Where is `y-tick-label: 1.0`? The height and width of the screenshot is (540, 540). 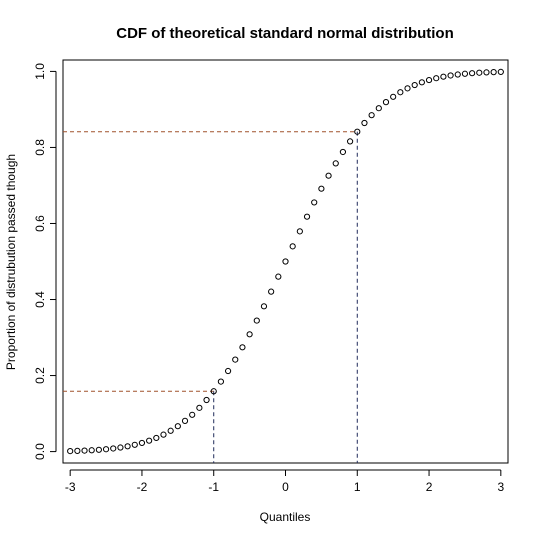
y-tick-label: 1.0 is located at coordinates (40, 71).